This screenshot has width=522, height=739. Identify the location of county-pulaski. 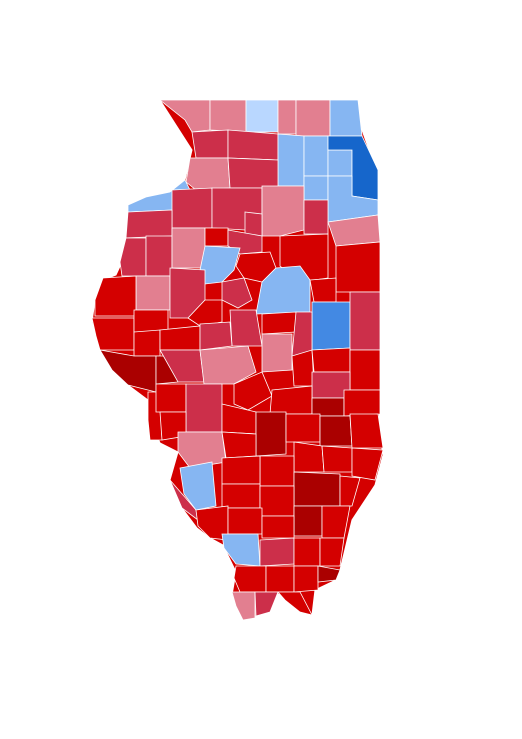
(266, 604).